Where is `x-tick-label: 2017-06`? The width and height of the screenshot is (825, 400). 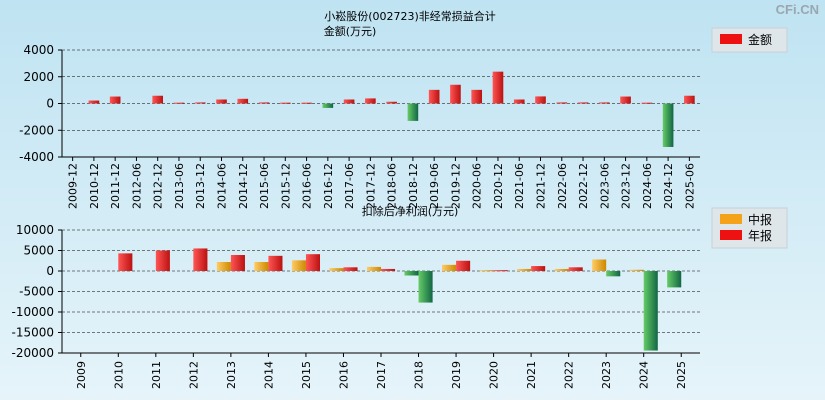
x-tick-label: 2017-06 is located at coordinates (349, 186).